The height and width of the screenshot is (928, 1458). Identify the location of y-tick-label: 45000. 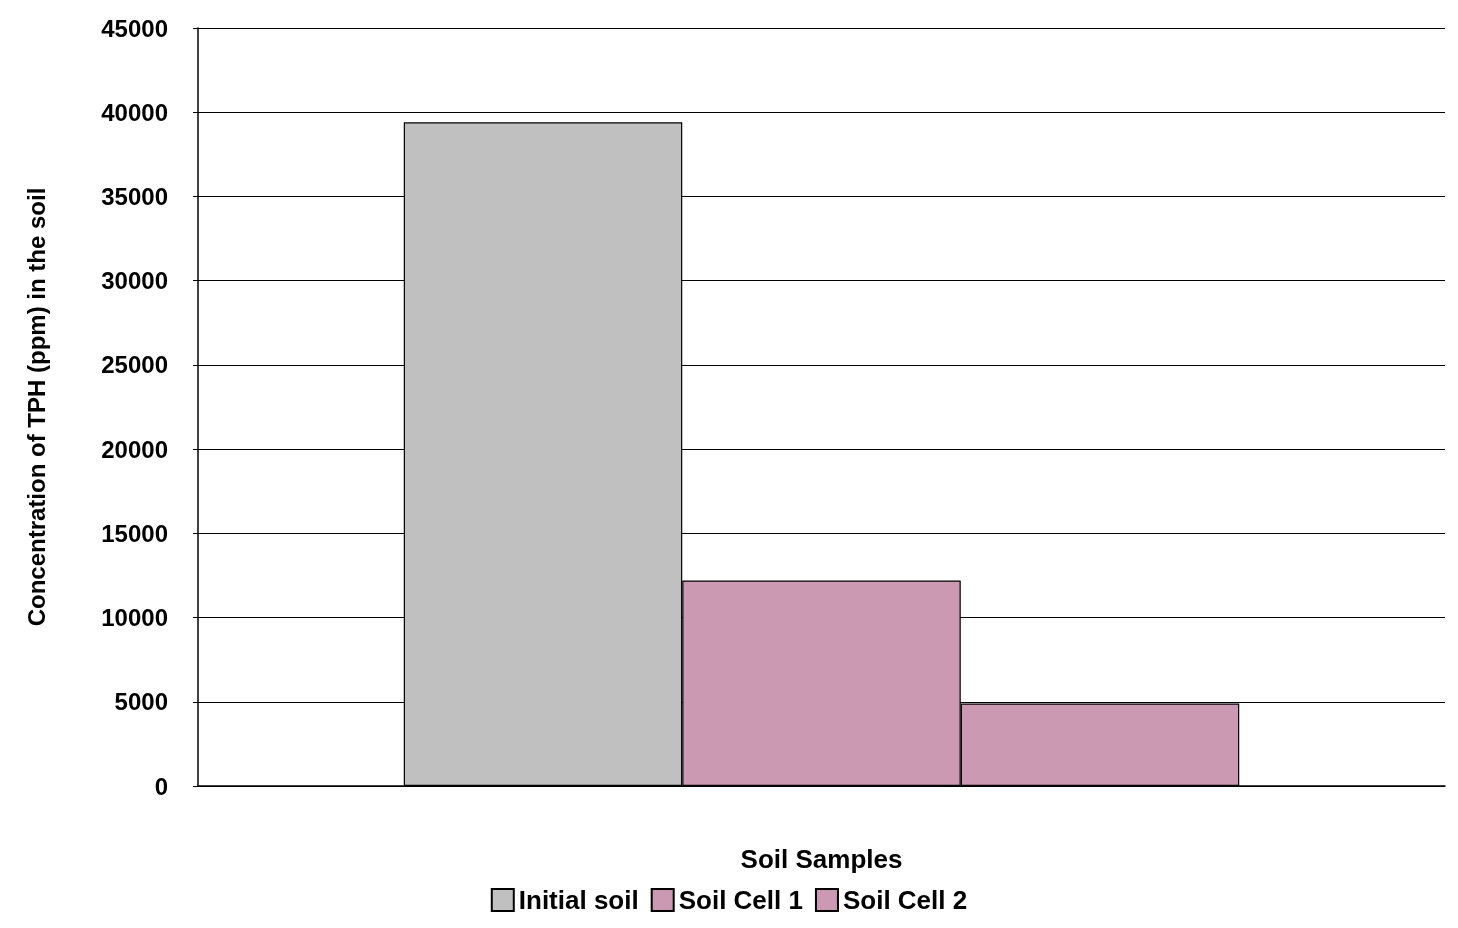
(134, 28).